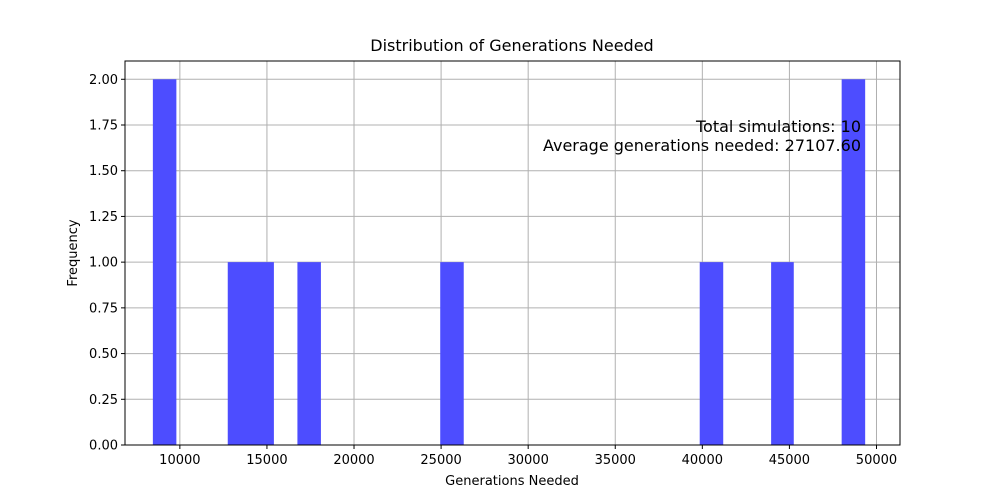  I want to click on x-tick-label-7: 45000, so click(789, 460).